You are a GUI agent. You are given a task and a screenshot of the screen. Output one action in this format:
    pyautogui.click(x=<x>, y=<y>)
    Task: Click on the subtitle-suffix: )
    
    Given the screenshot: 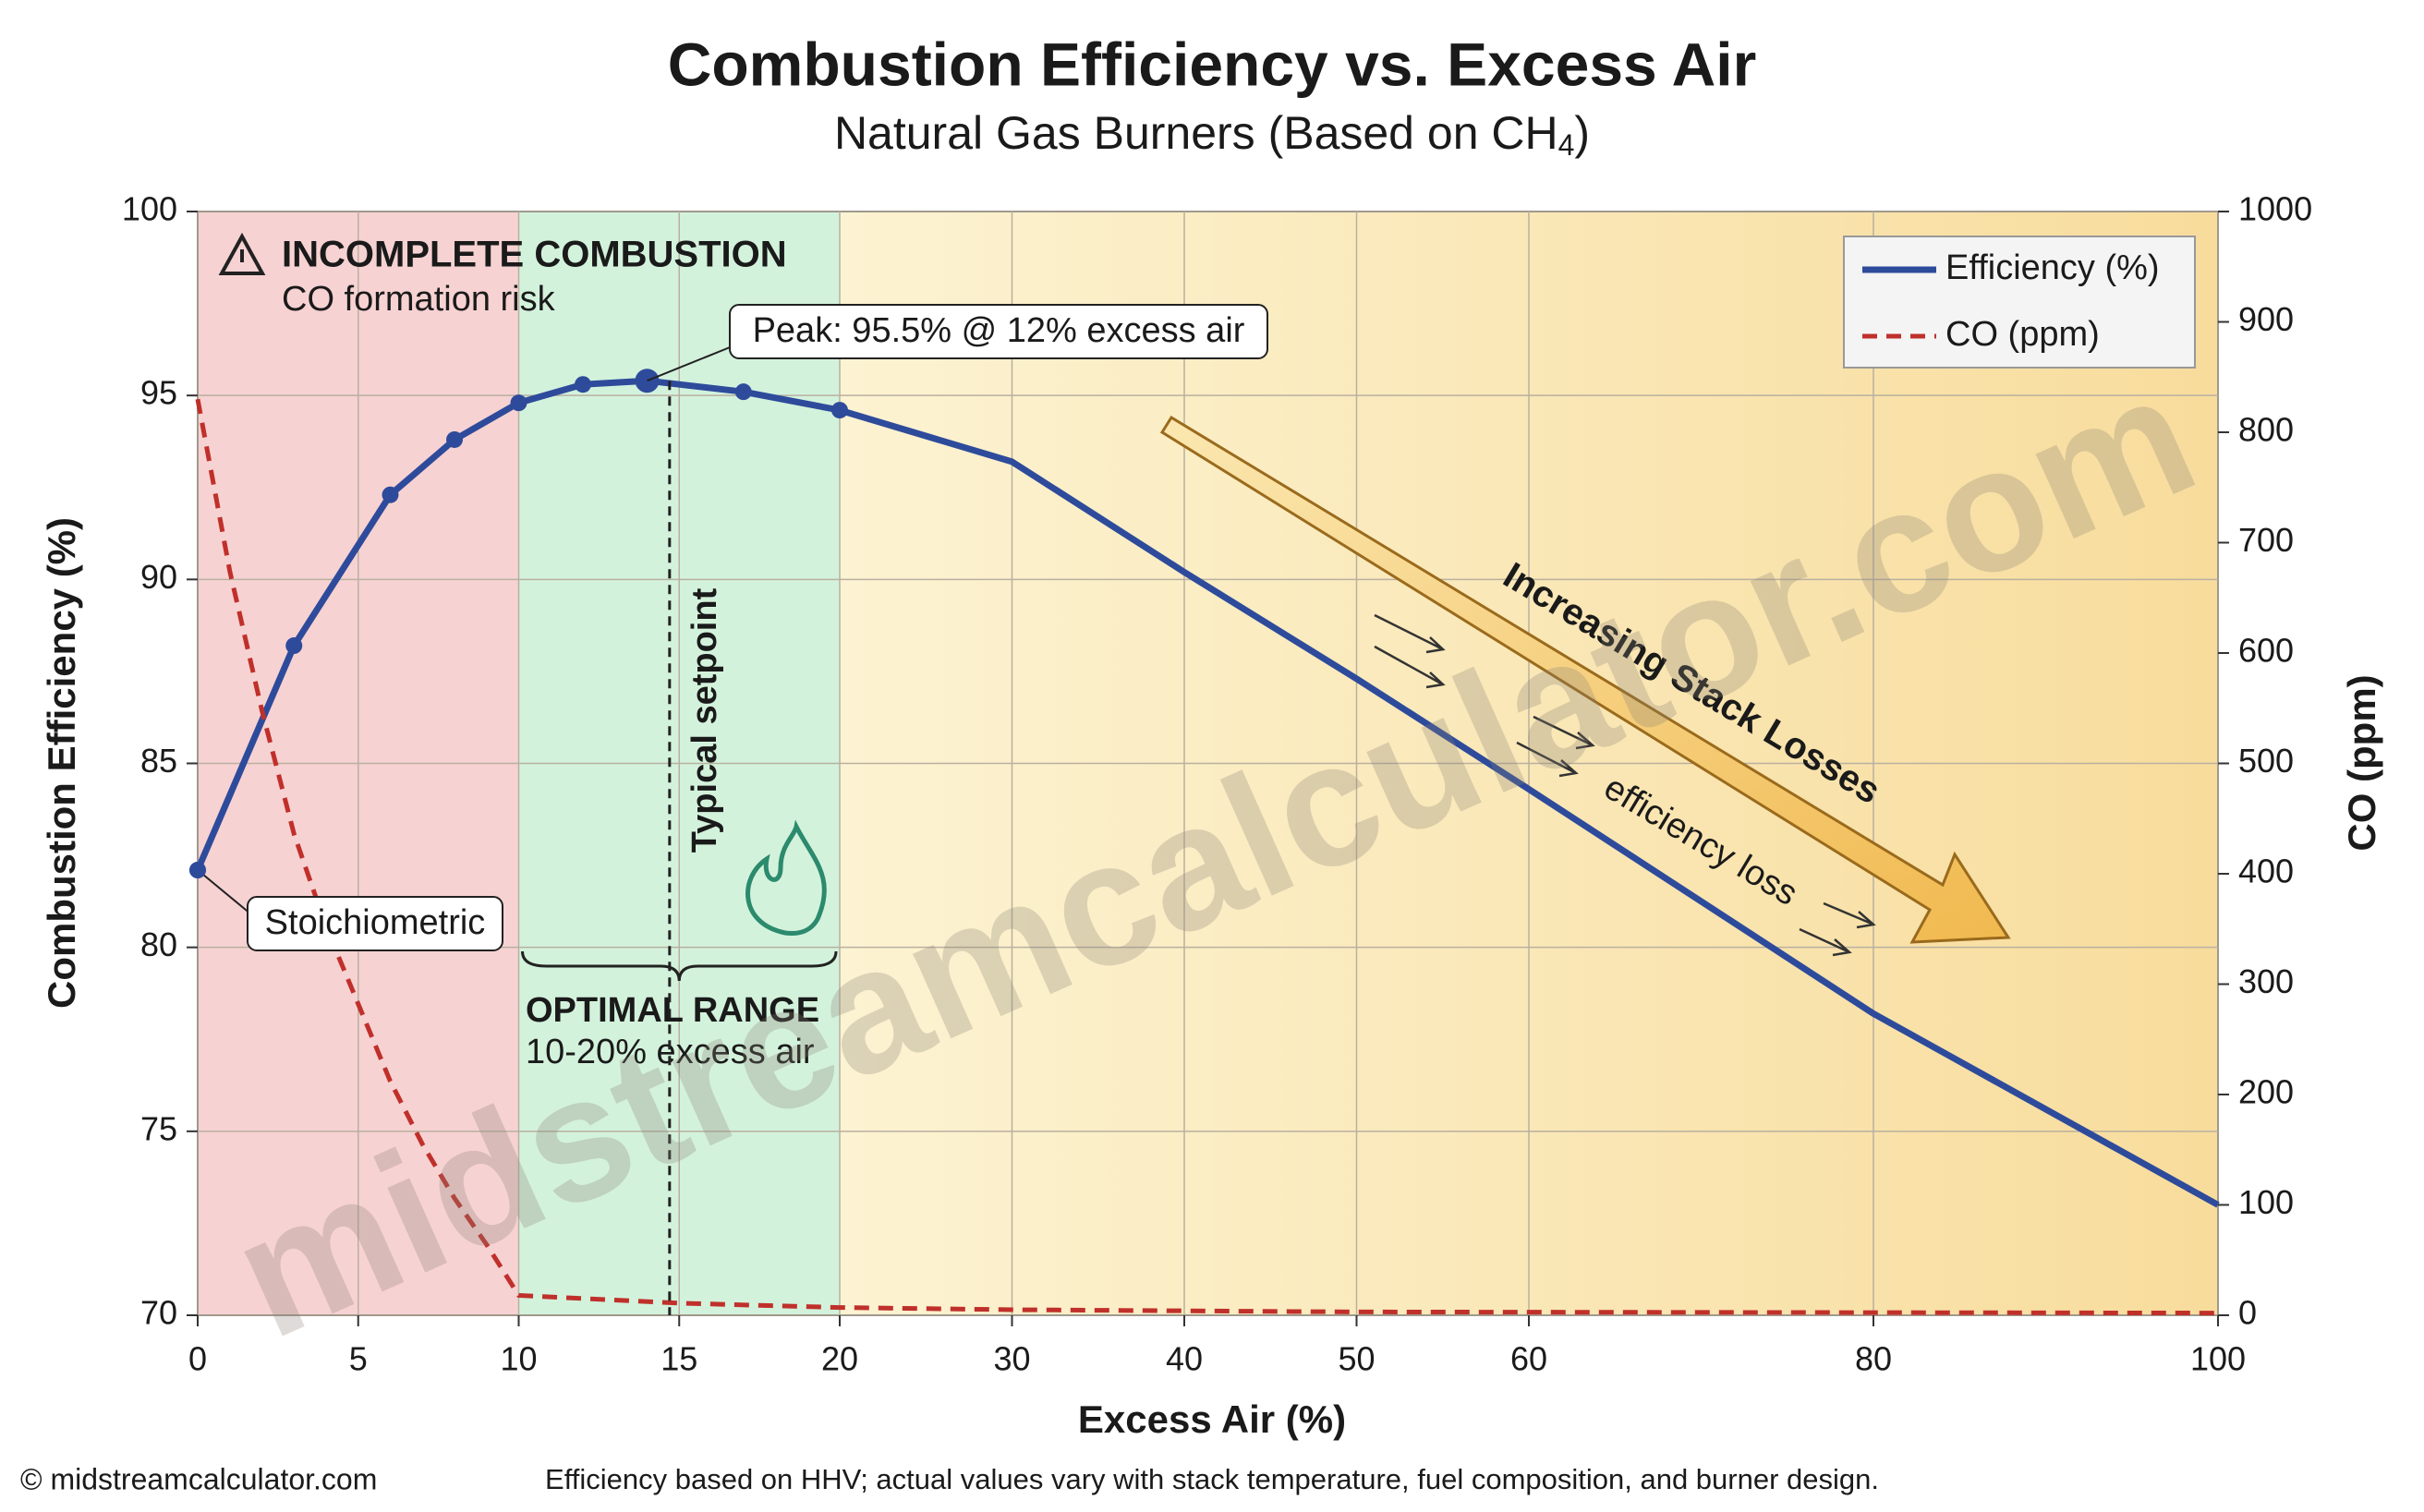 What is the action you would take?
    pyautogui.click(x=1582, y=133)
    